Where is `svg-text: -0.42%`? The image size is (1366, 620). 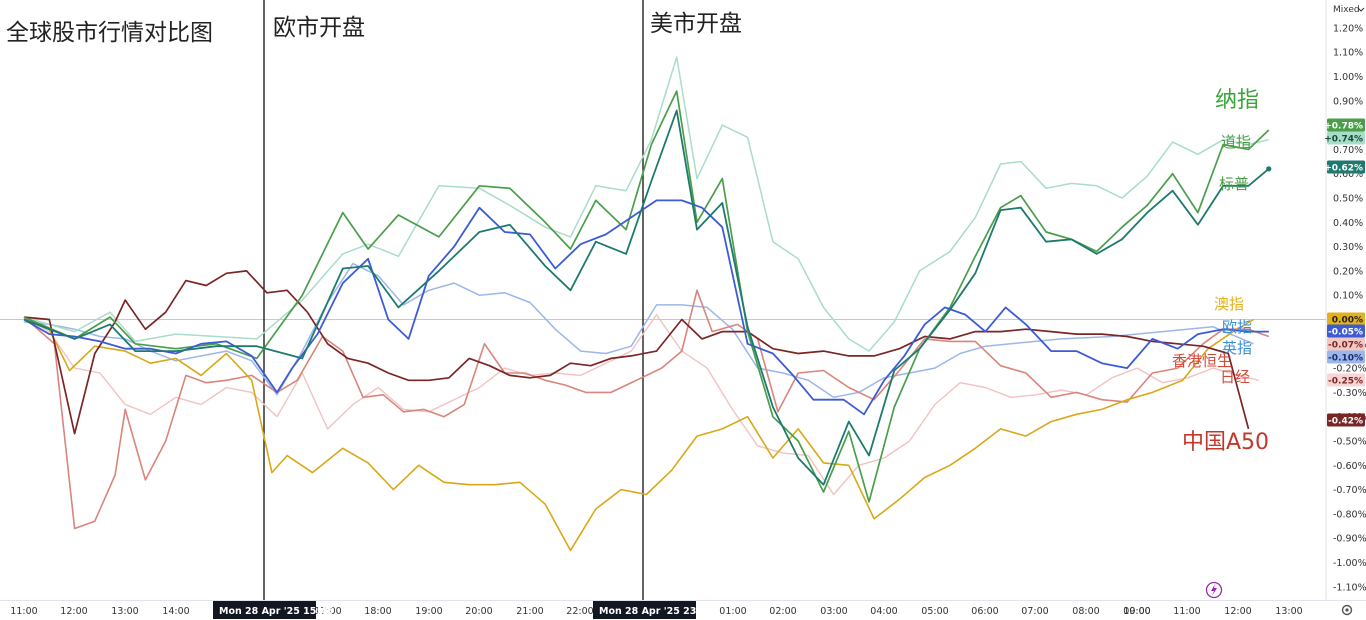 svg-text: -0.42% is located at coordinates (1345, 422).